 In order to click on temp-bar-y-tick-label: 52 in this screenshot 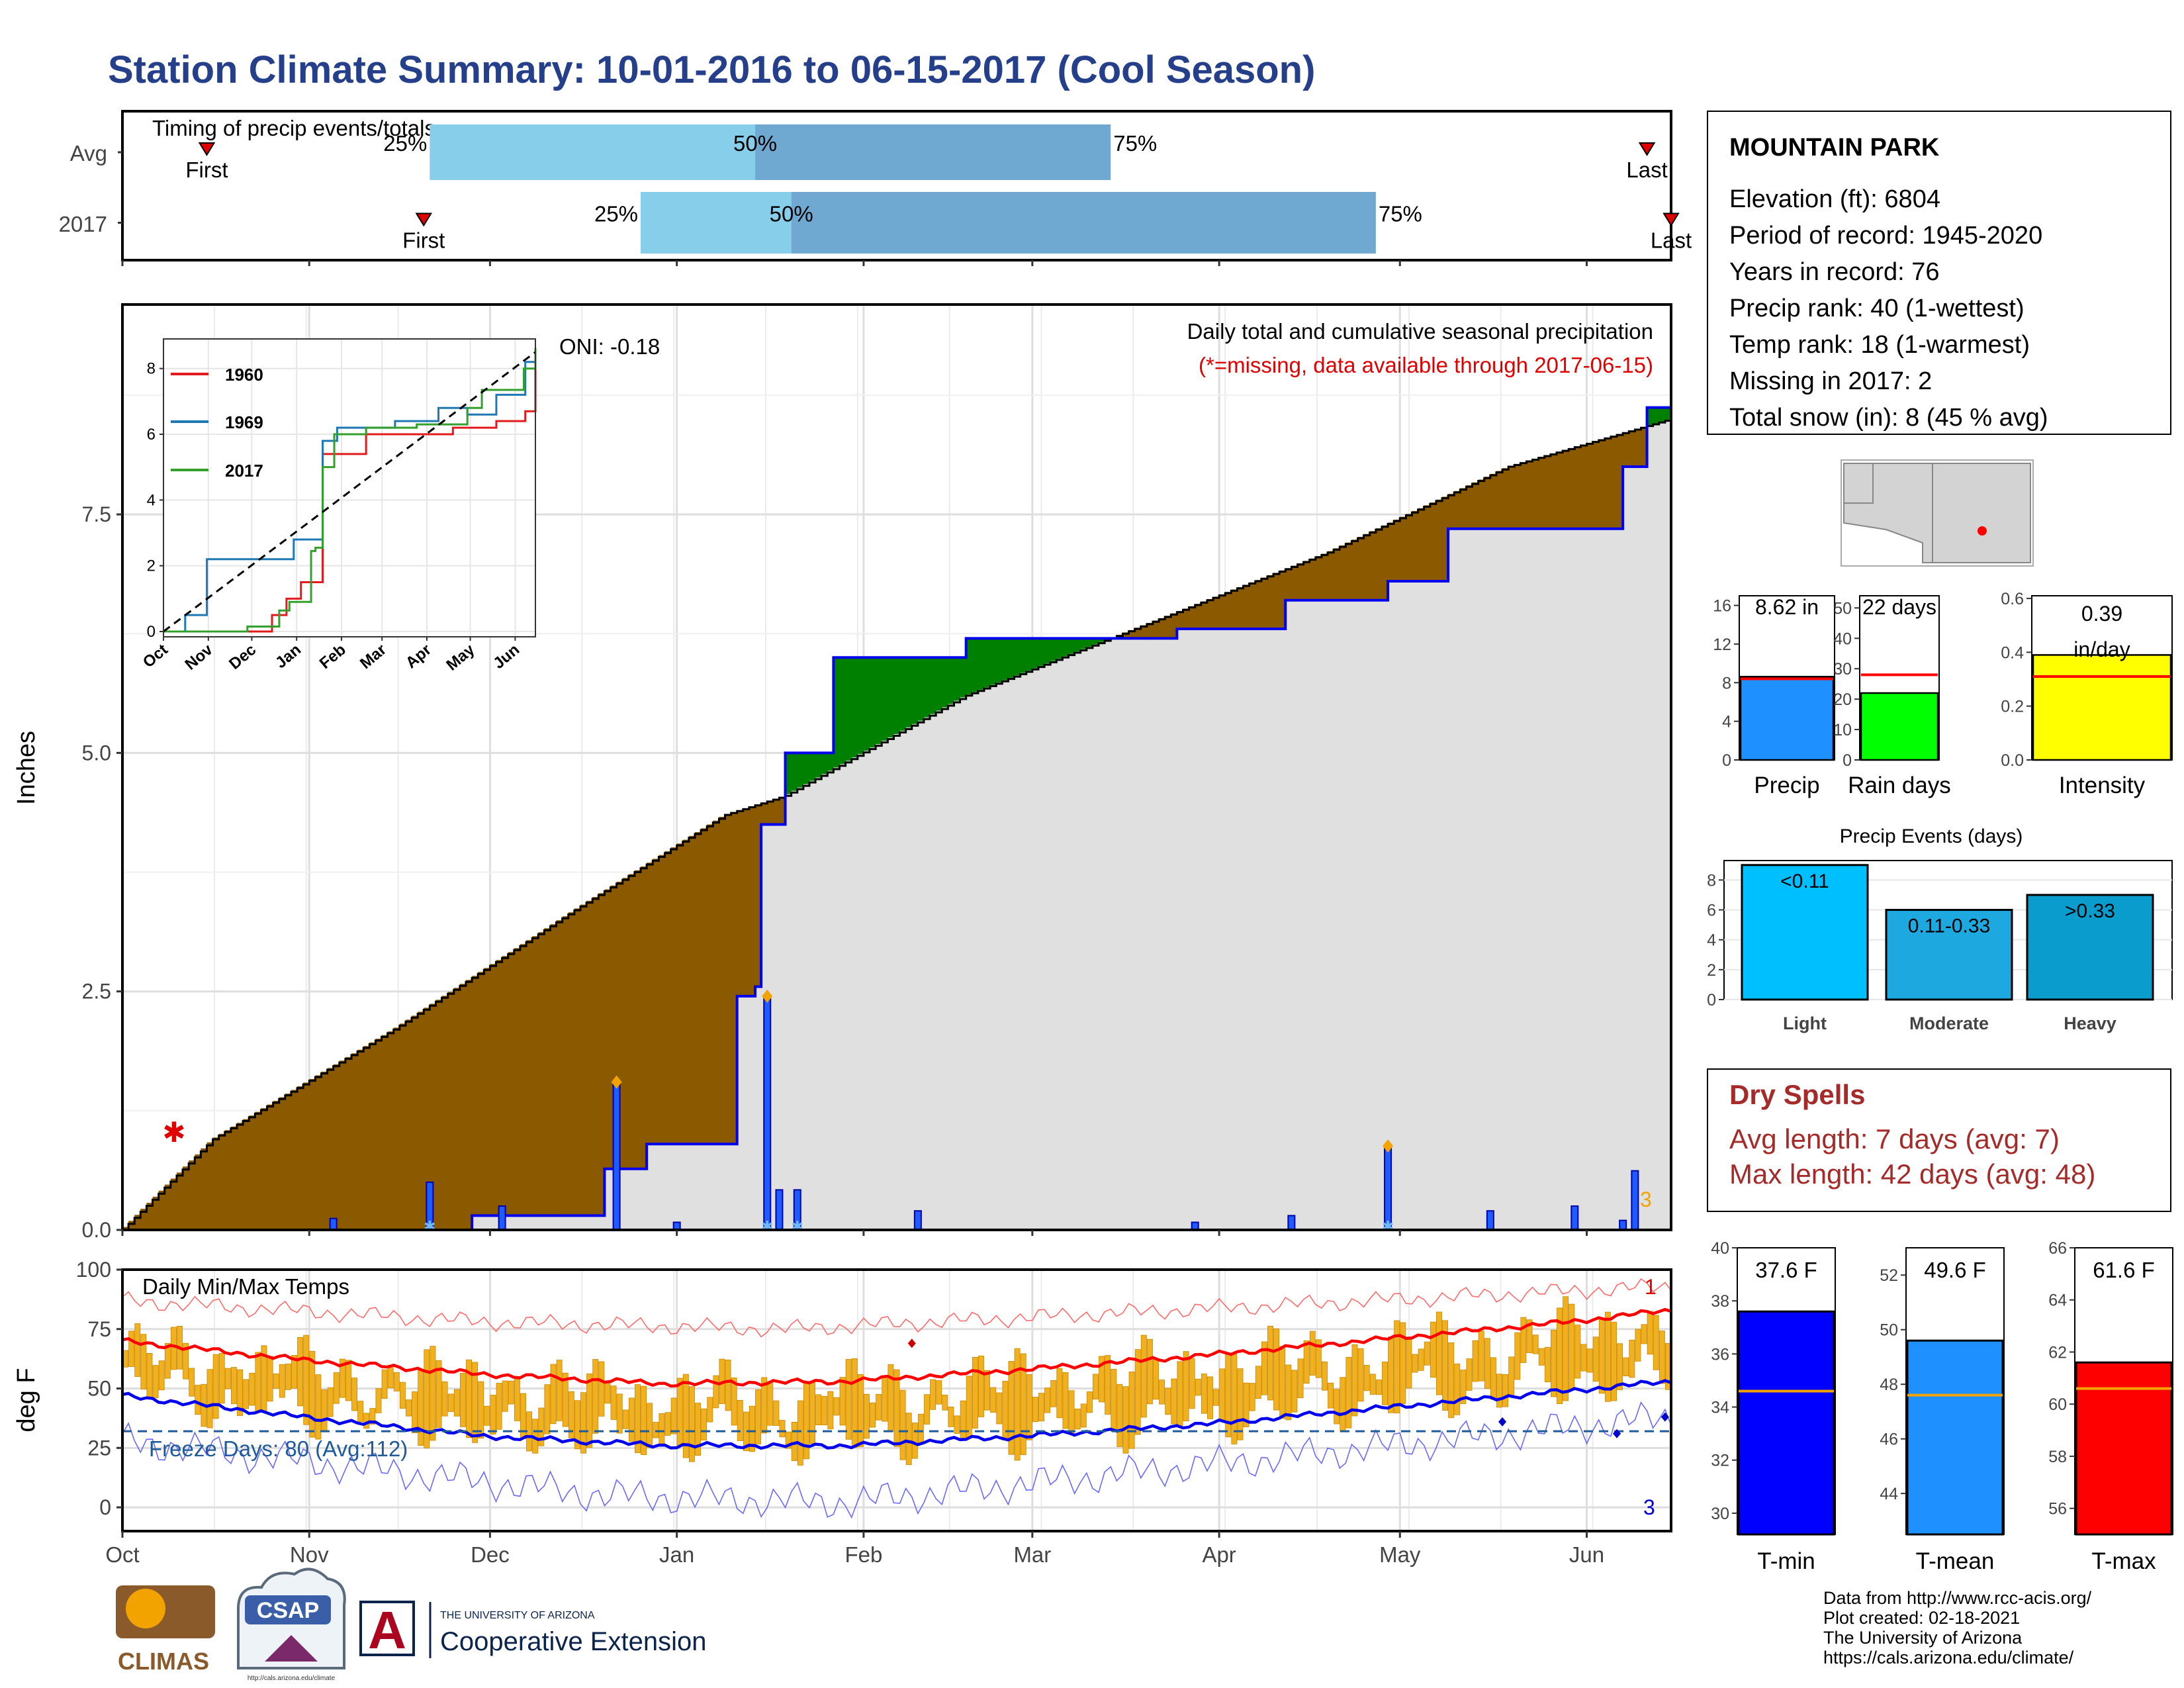, I will do `click(1889, 1275)`.